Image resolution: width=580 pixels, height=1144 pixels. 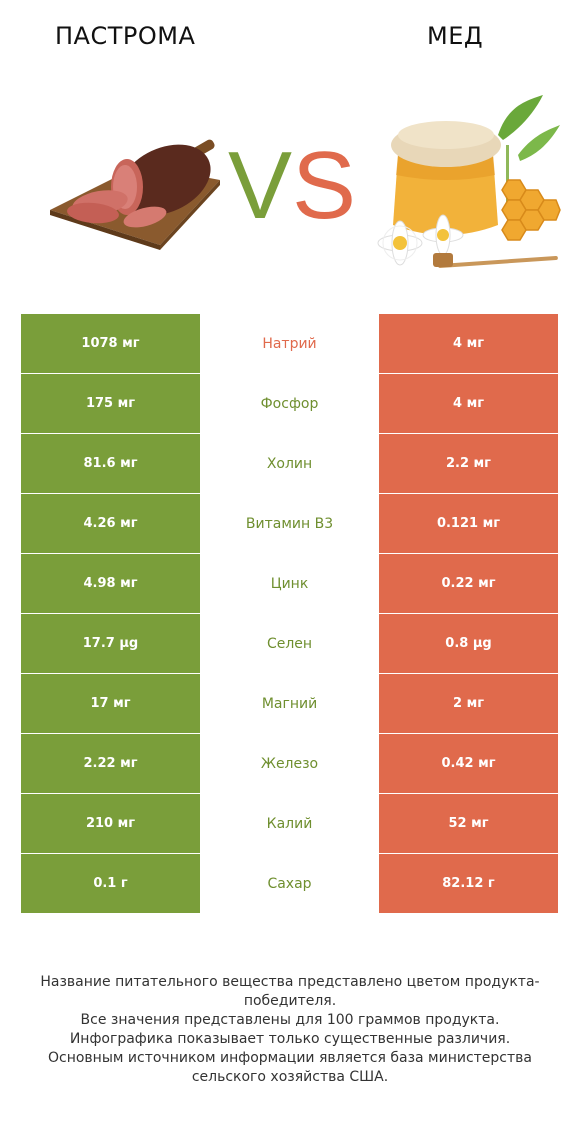 I want to click on nutrient-name: Селен, so click(x=289, y=643).